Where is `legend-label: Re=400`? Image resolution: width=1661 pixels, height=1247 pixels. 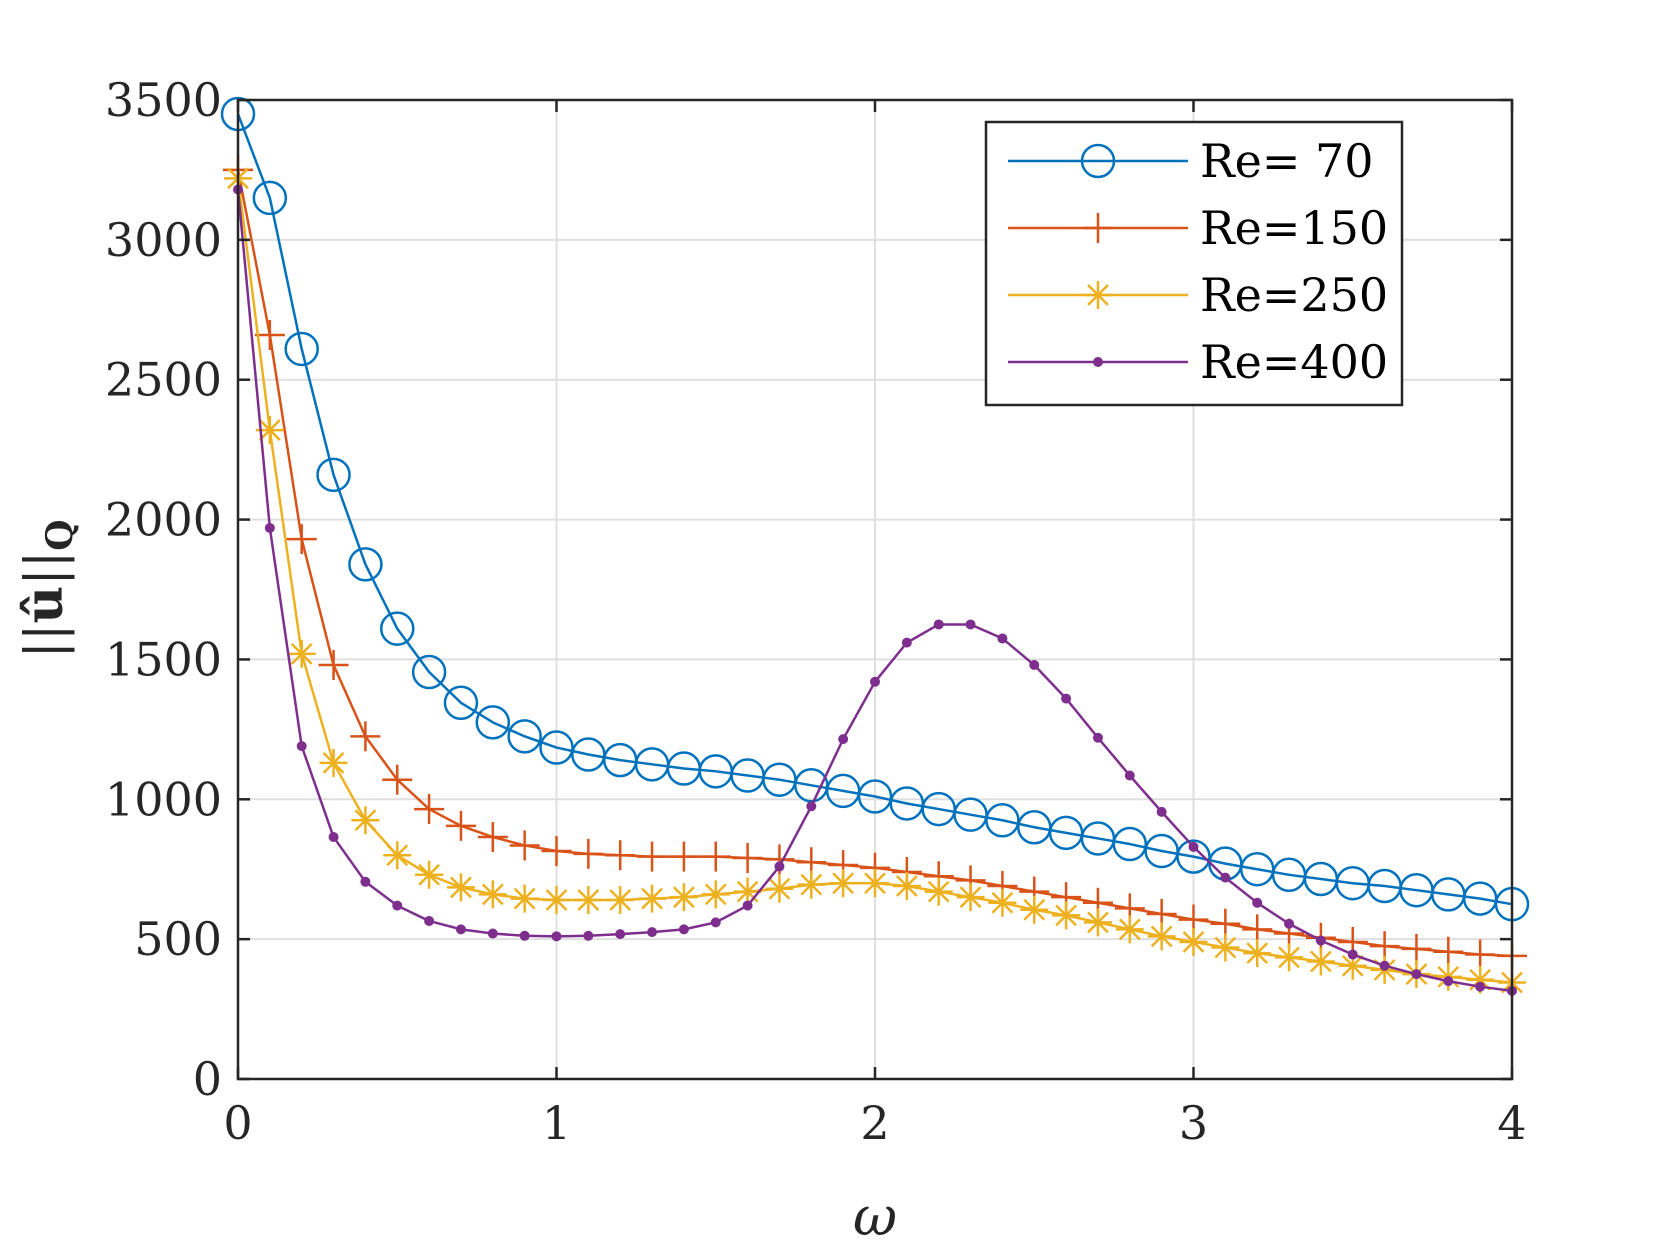
legend-label: Re=400 is located at coordinates (1294, 362).